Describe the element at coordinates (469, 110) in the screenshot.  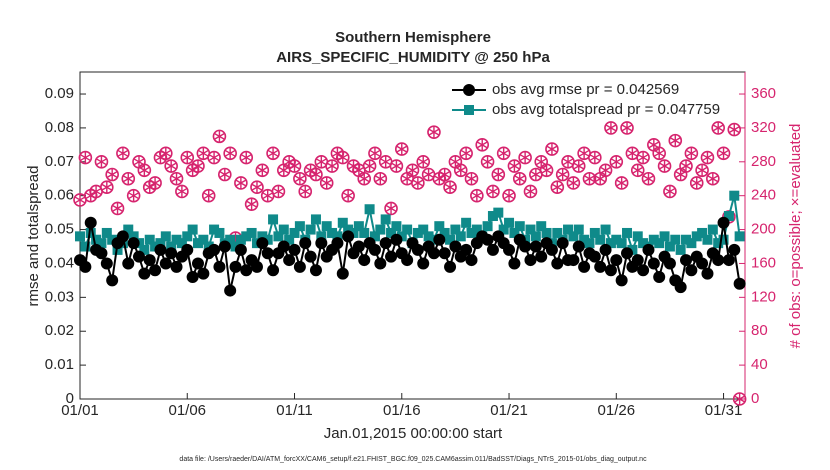
I see `legend-marker` at that location.